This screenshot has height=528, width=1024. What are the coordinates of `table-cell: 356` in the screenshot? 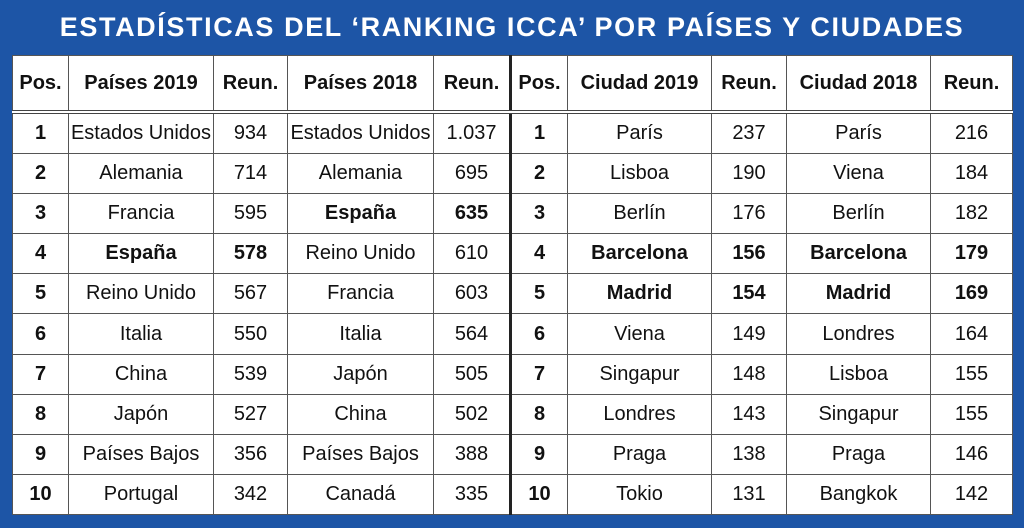 It's located at (250, 454).